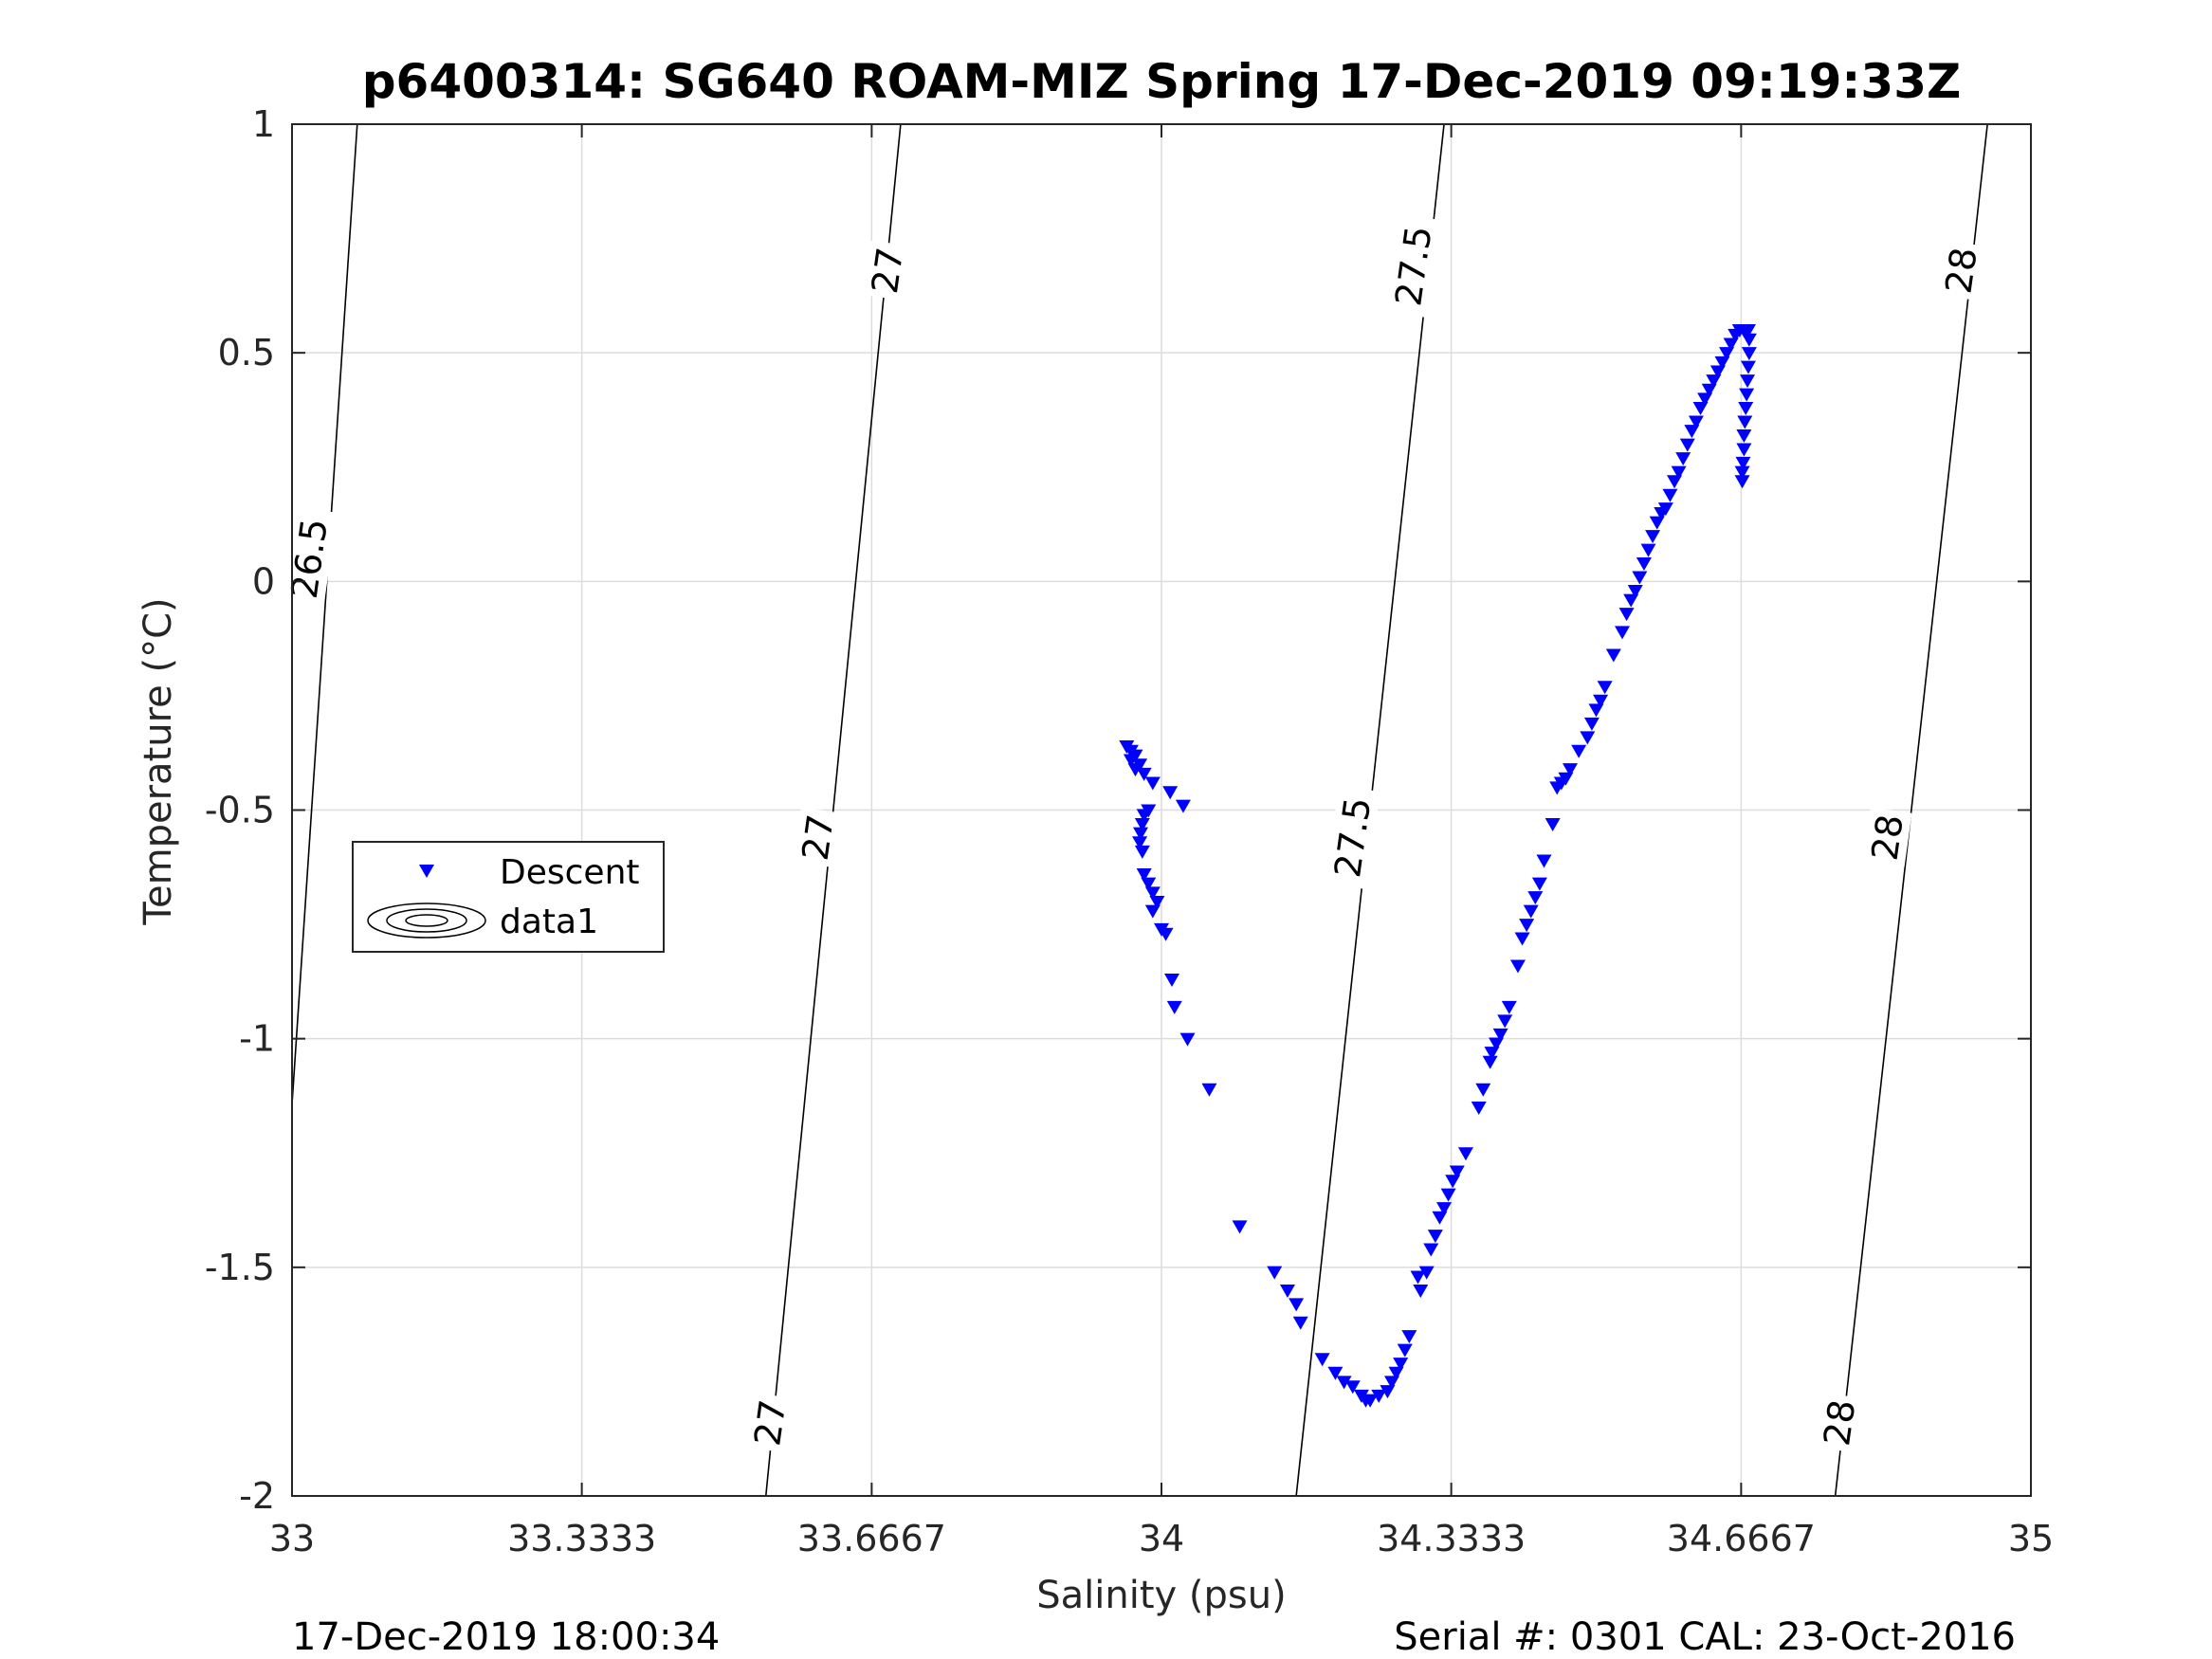 The width and height of the screenshot is (2212, 1659). I want to click on isopycnal-label-text: 27, so click(818, 837).